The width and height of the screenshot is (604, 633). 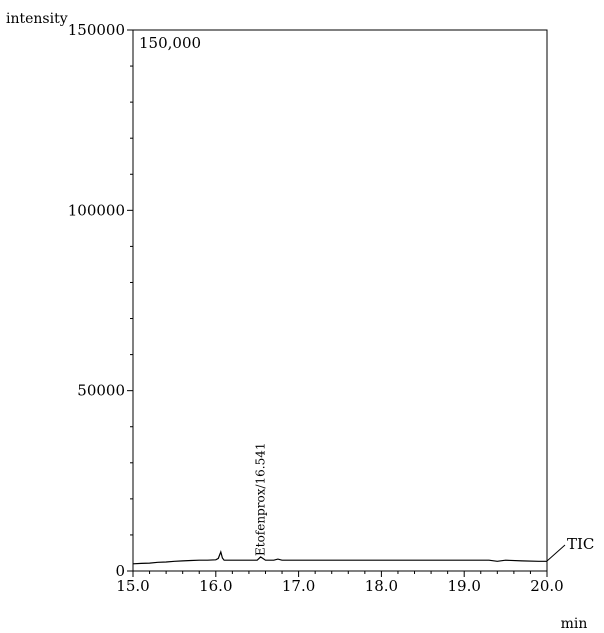 What do you see at coordinates (132, 586) in the screenshot?
I see `x-tick-label: 15.0` at bounding box center [132, 586].